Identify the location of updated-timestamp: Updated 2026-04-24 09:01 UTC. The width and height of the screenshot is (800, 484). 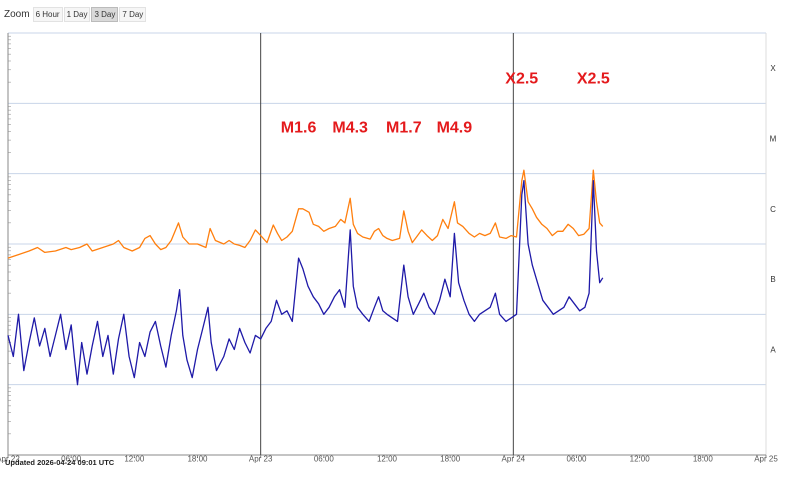
(60, 462).